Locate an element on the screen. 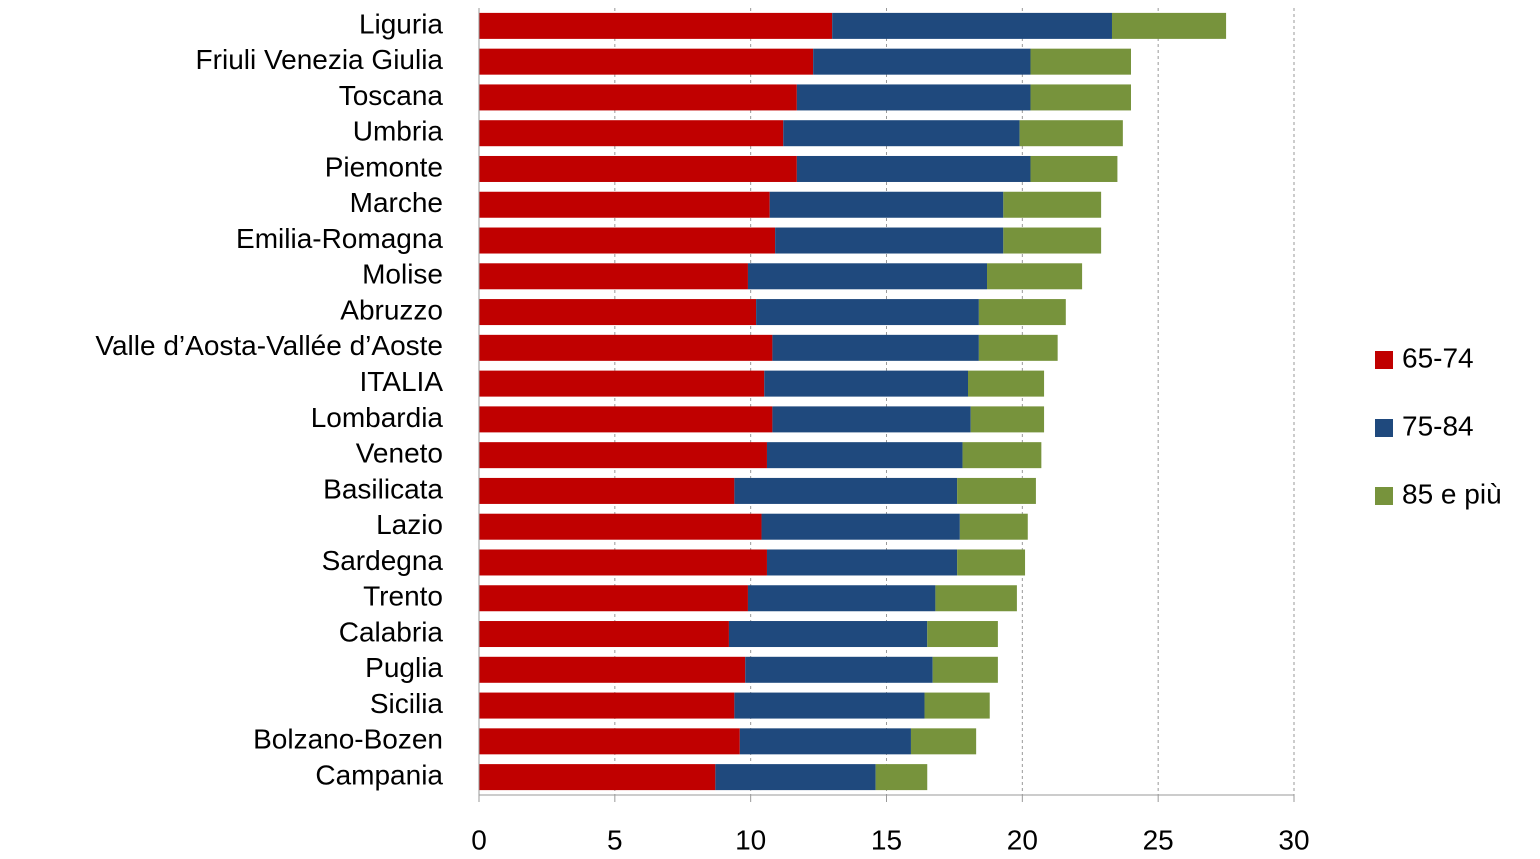  y-tick-label: Trento is located at coordinates (403, 596).